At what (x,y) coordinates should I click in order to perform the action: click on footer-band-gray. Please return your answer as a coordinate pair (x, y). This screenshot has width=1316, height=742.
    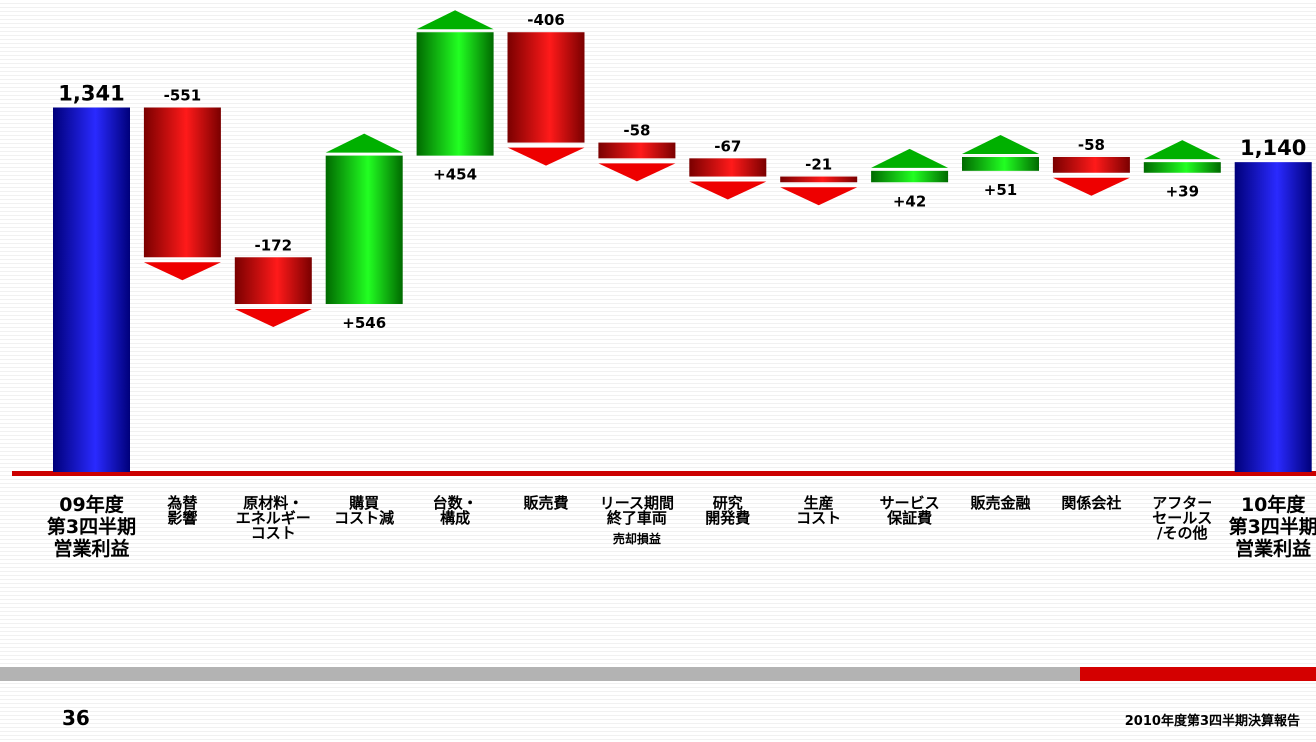
    Looking at the image, I should click on (540, 674).